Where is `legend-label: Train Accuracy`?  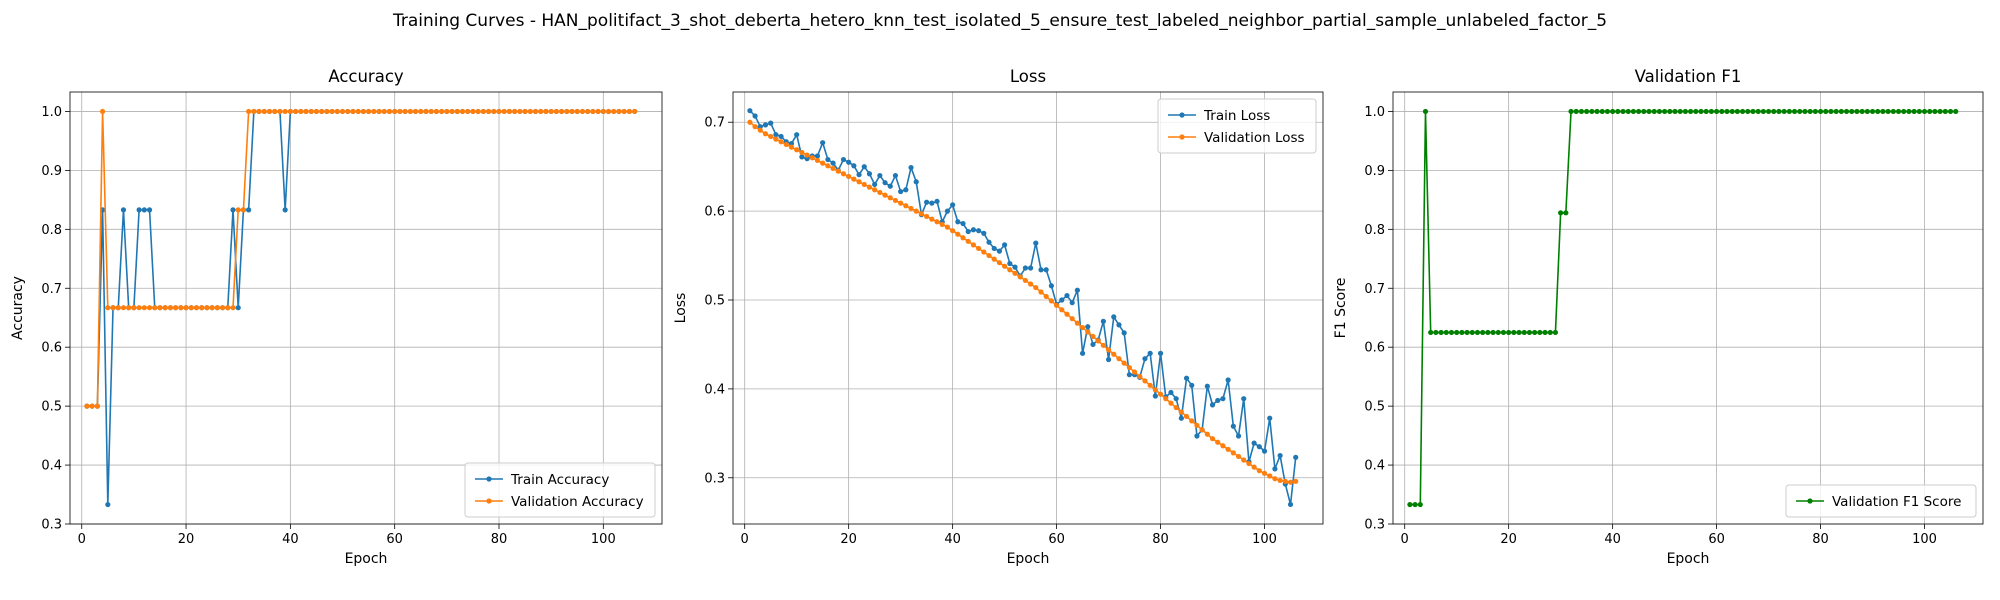 legend-label: Train Accuracy is located at coordinates (559, 480).